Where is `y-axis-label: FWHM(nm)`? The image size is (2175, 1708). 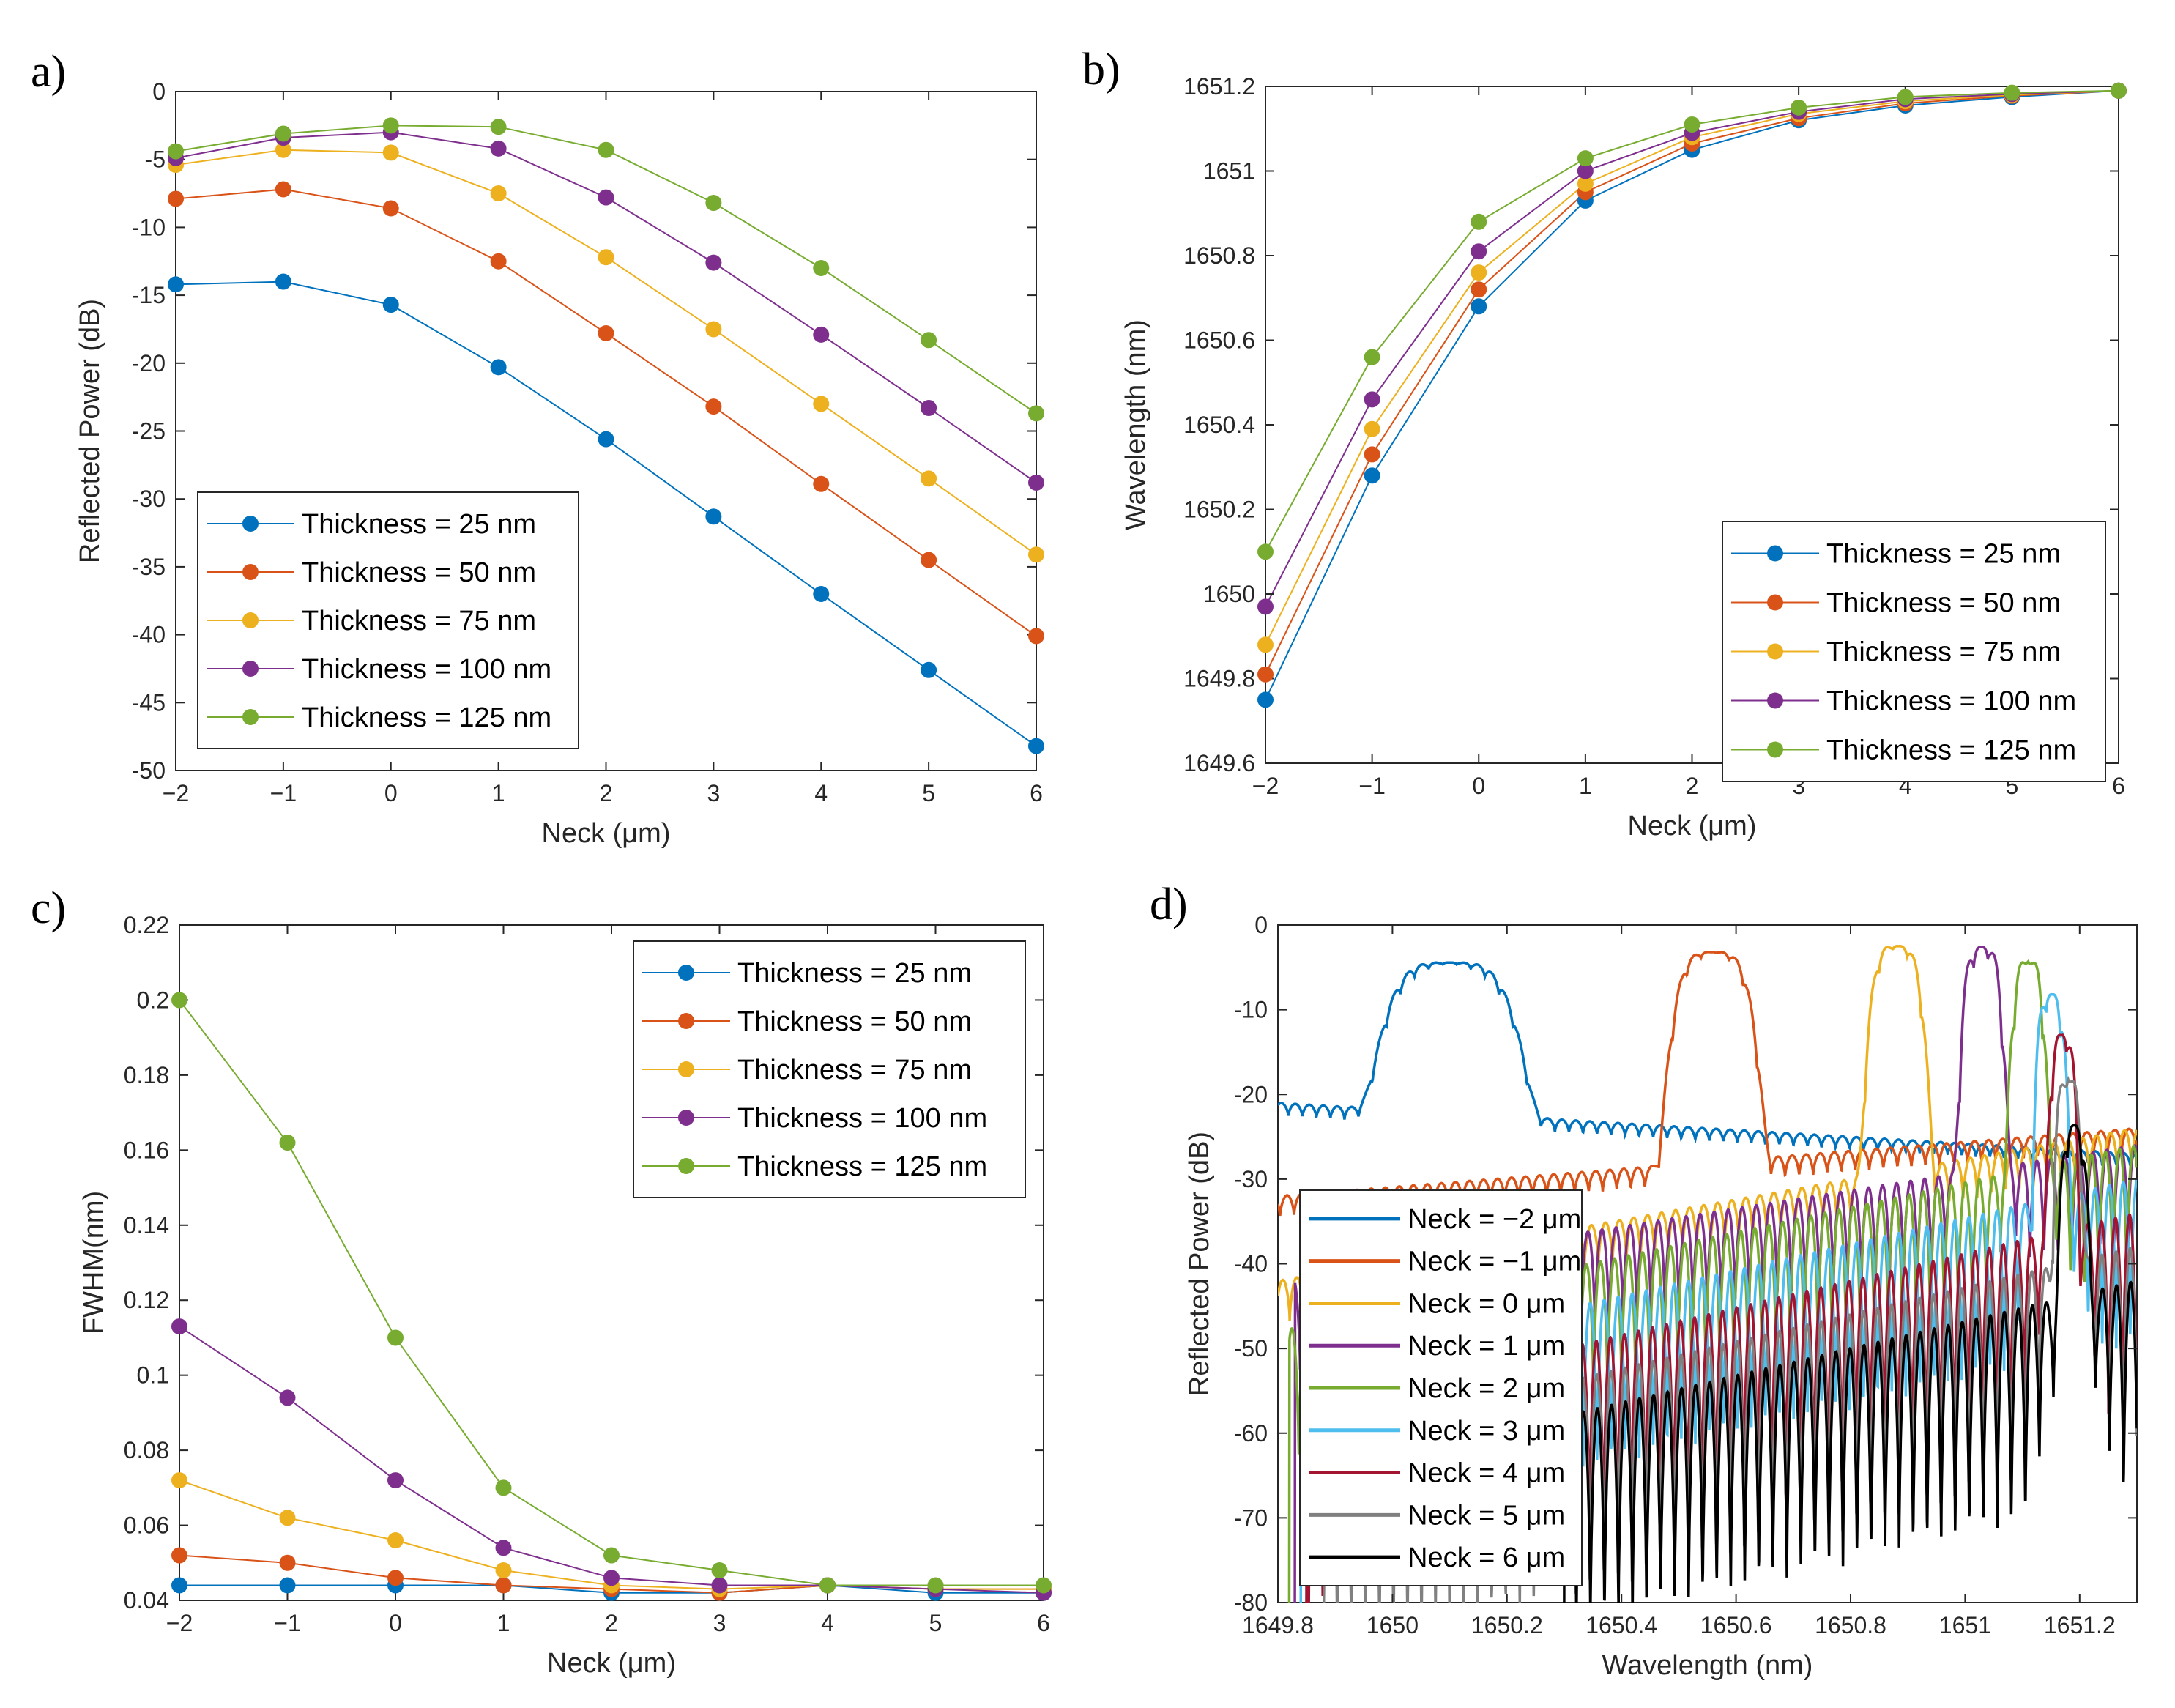 y-axis-label: FWHM(nm) is located at coordinates (94, 1262).